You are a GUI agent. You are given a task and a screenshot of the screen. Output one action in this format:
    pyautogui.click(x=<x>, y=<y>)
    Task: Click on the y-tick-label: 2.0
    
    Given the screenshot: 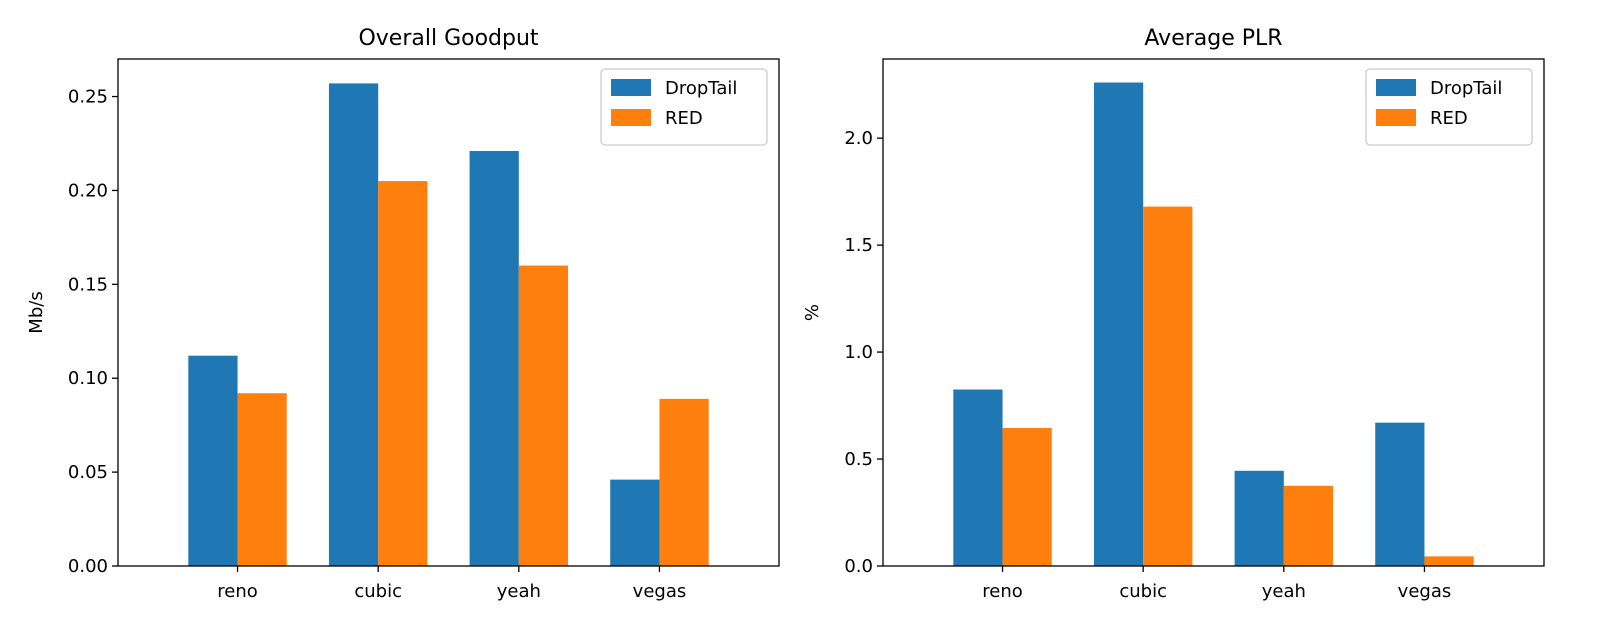 What is the action you would take?
    pyautogui.click(x=858, y=138)
    